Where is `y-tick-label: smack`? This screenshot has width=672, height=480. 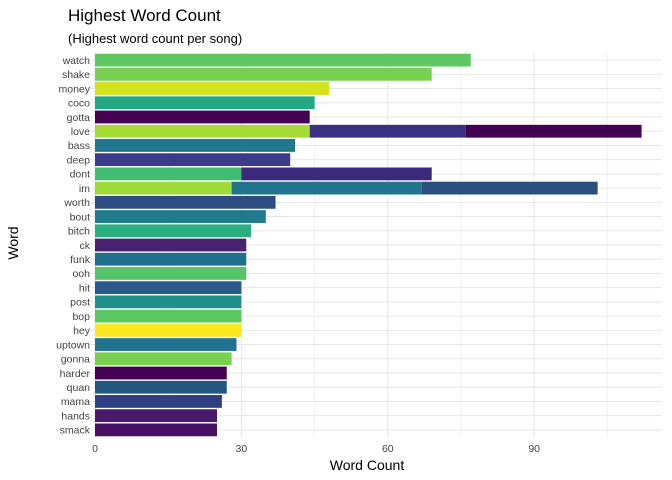 y-tick-label: smack is located at coordinates (75, 431).